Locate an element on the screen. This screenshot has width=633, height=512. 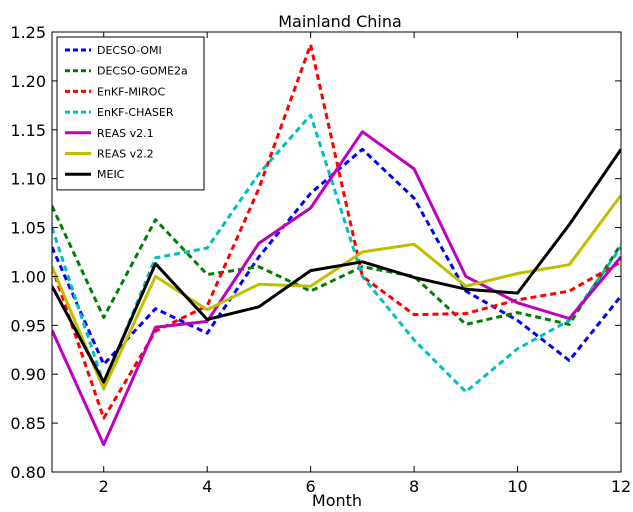
y-tick-label: 0.85 is located at coordinates (28, 423).